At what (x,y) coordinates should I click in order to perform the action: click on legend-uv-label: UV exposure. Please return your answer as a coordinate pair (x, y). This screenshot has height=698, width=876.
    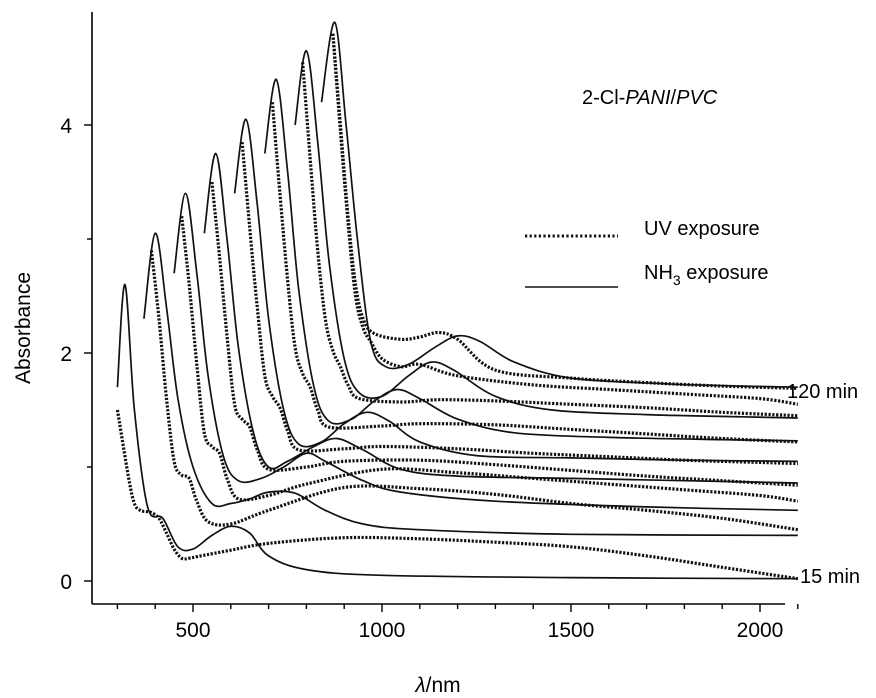
    Looking at the image, I should click on (702, 229).